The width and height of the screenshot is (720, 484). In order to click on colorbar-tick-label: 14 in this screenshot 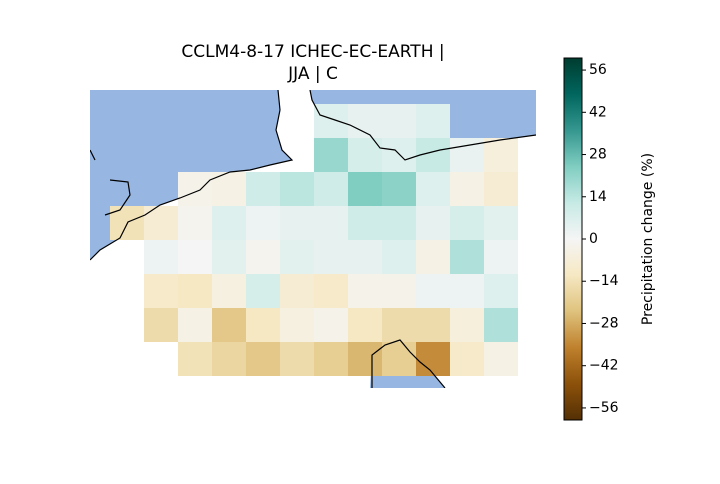, I will do `click(598, 197)`.